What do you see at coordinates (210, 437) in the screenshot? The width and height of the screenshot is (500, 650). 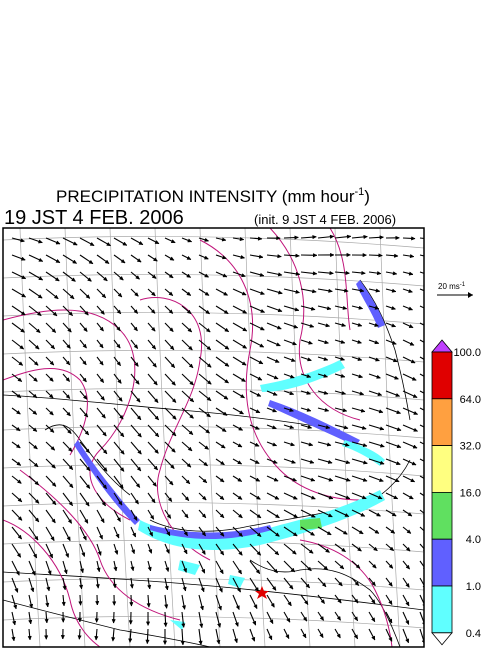 I see `meridian` at bounding box center [210, 437].